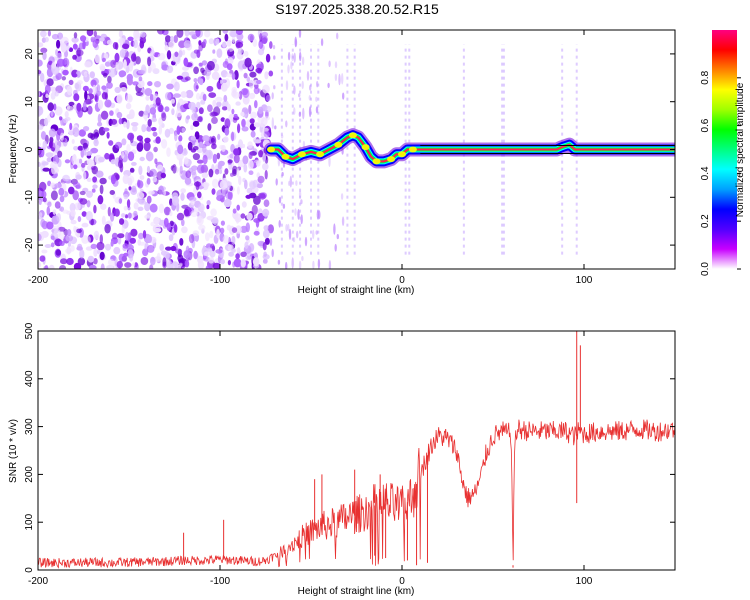 The image size is (750, 600). Describe the element at coordinates (38, 581) in the screenshot. I see `x-tick-label: -200` at that location.